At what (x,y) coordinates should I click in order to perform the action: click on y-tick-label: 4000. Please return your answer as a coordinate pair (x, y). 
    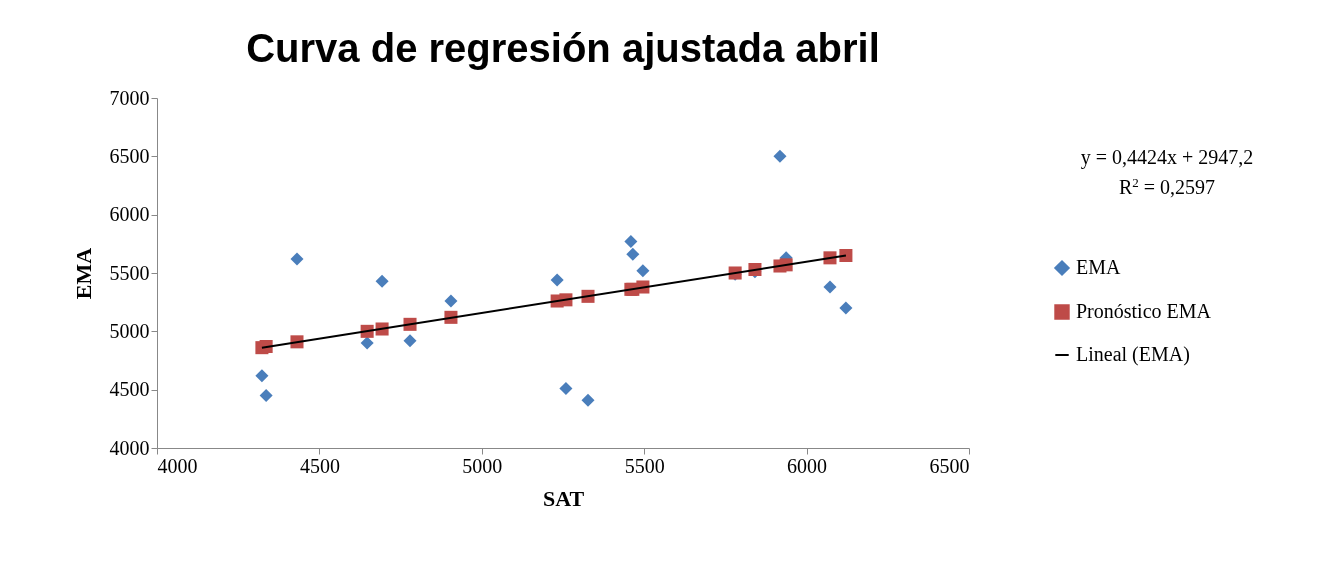
    Looking at the image, I should click on (129, 447).